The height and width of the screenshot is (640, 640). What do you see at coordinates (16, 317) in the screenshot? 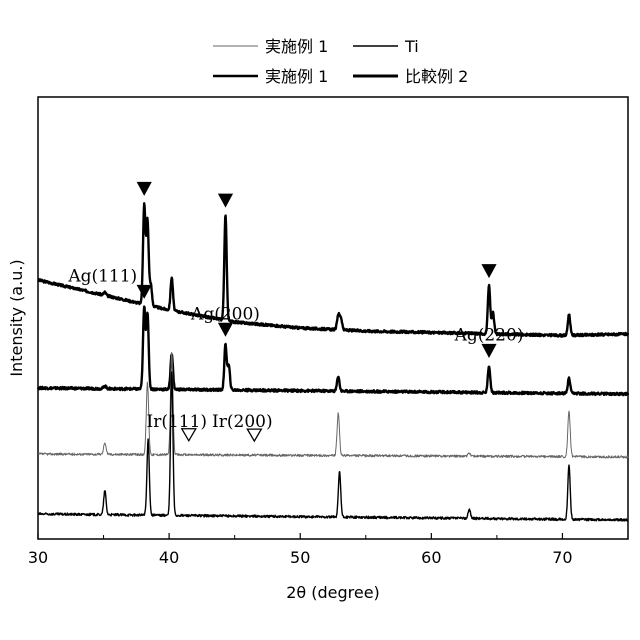
I see `y-axis-label: Intensity (a.u.)` at bounding box center [16, 317].